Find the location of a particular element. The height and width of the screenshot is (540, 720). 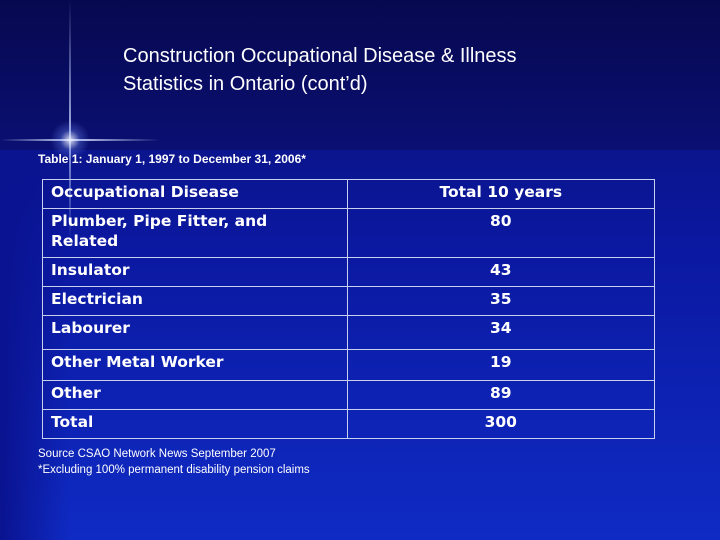

table-row: Insulator 43 is located at coordinates (349, 272).